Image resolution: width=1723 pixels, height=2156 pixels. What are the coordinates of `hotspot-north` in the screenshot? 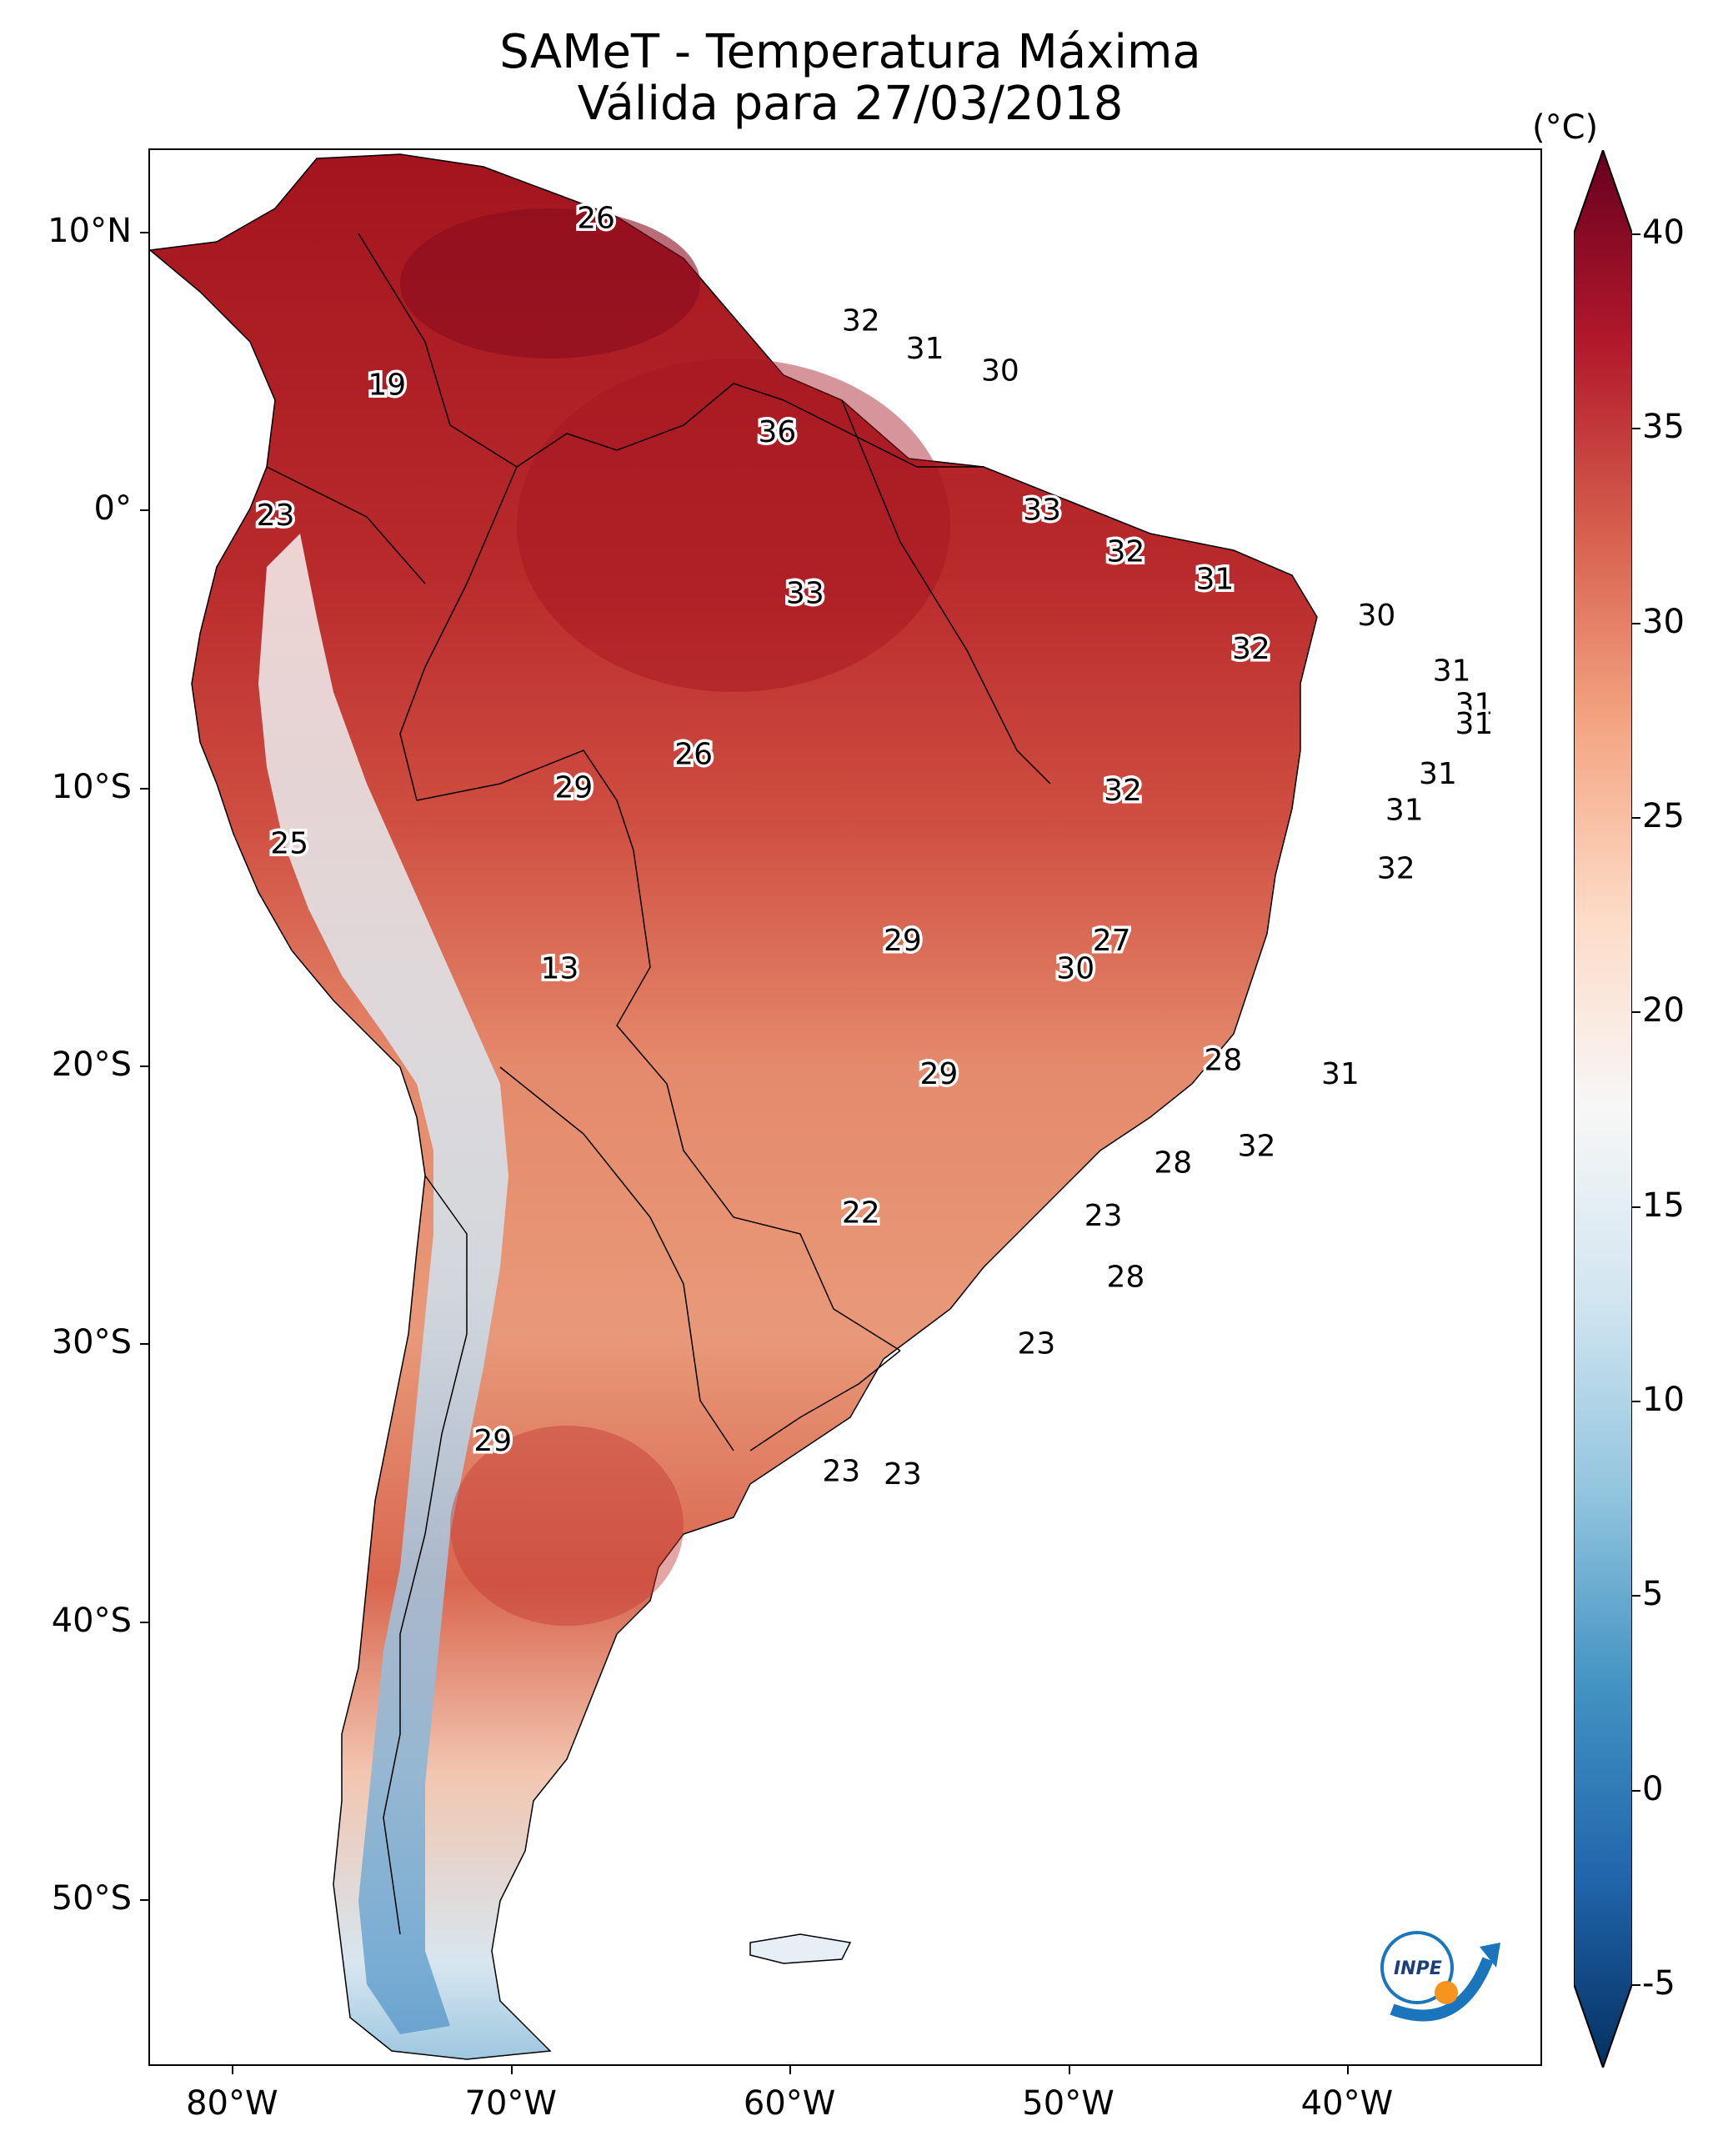 It's located at (550, 283).